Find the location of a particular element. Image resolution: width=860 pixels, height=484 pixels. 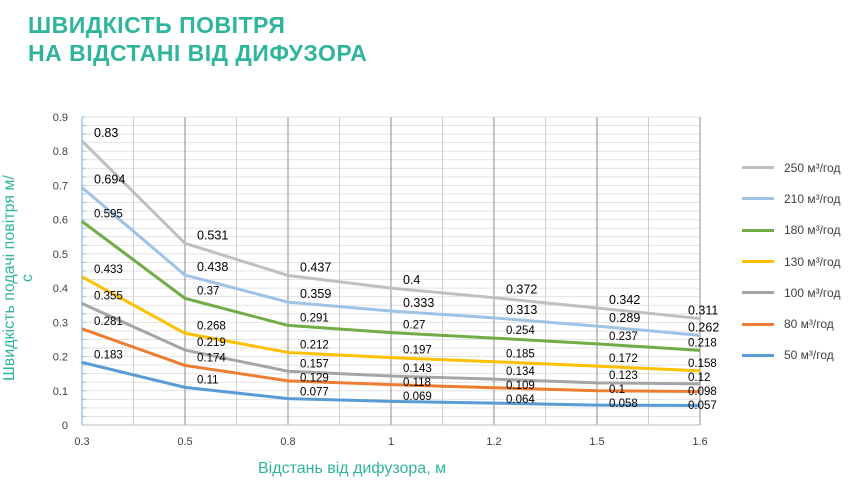

data-label: 0.433 is located at coordinates (108, 270).